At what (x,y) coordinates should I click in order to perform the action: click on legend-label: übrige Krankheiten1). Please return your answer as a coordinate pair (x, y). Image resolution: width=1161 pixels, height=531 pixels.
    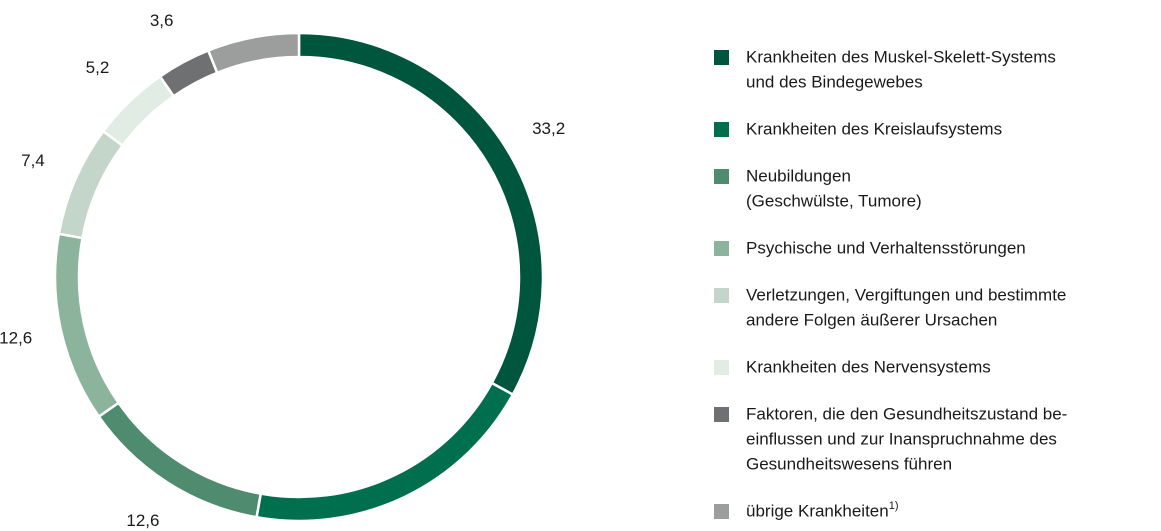
    Looking at the image, I should click on (822, 510).